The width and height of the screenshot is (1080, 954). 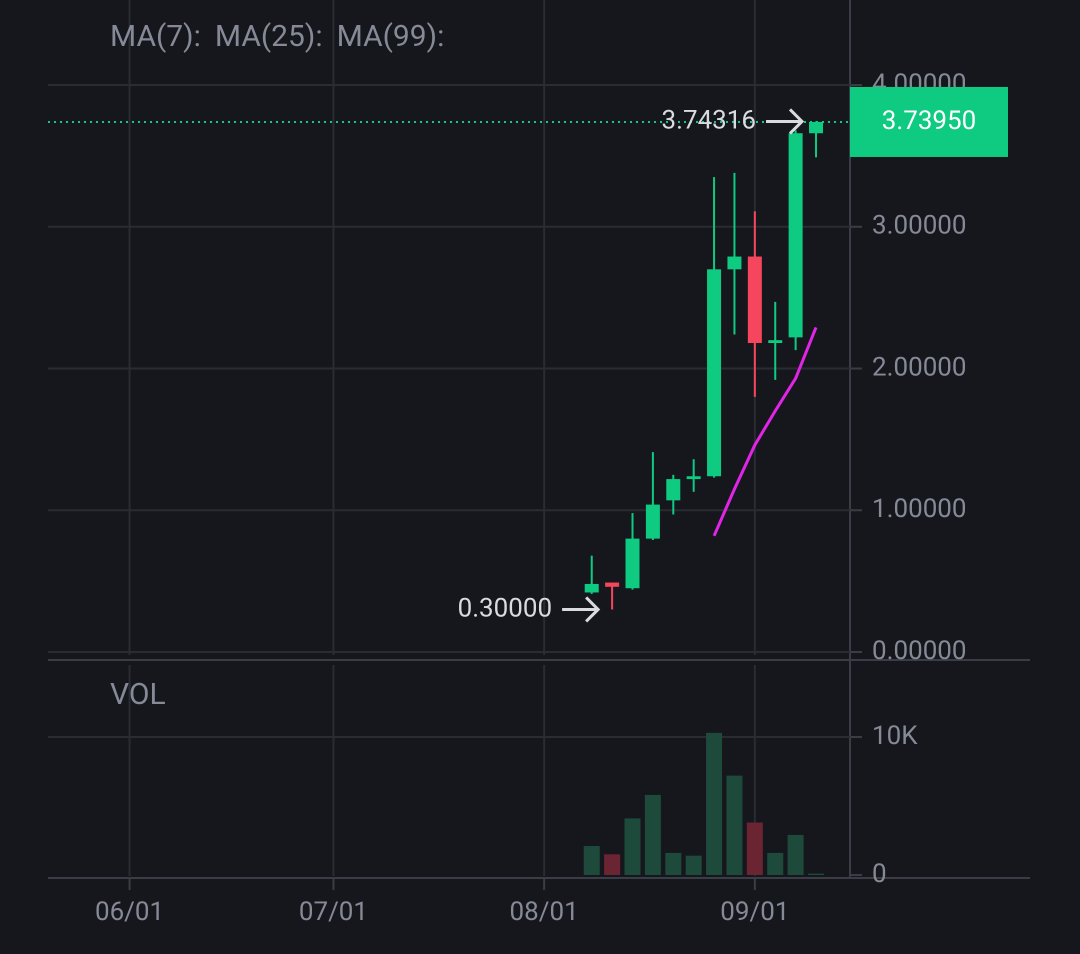 I want to click on legend-entry: MA(99):, so click(x=391, y=36).